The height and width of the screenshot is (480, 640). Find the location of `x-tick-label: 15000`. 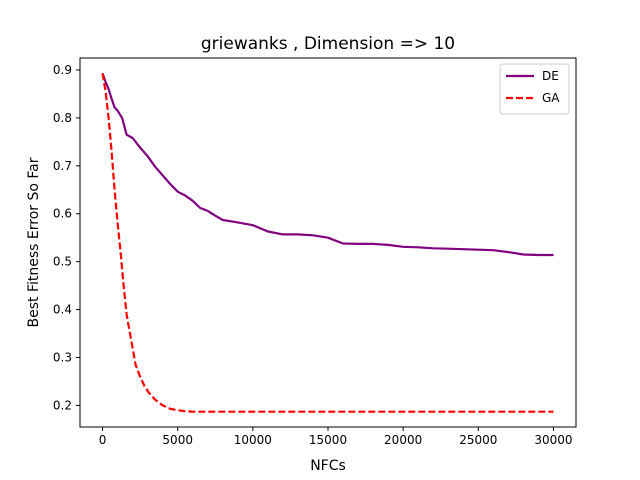

x-tick-label: 15000 is located at coordinates (328, 440).